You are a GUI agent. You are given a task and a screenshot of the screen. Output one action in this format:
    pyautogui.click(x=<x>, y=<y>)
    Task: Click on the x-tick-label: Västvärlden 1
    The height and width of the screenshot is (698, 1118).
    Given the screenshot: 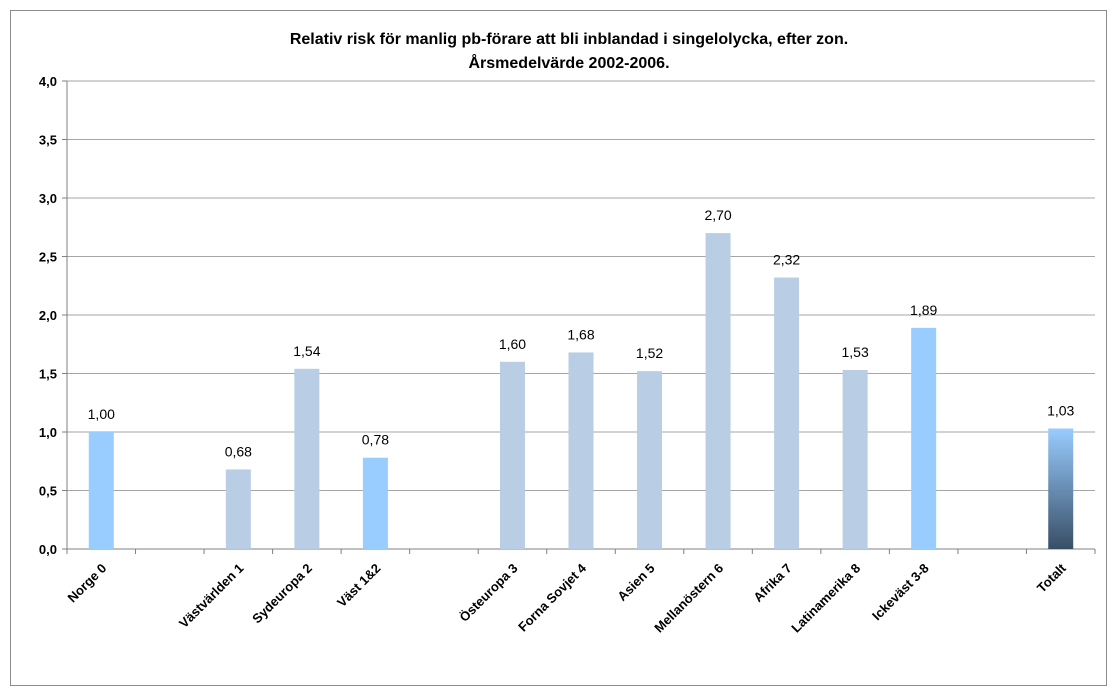 What is the action you would take?
    pyautogui.click(x=211, y=596)
    